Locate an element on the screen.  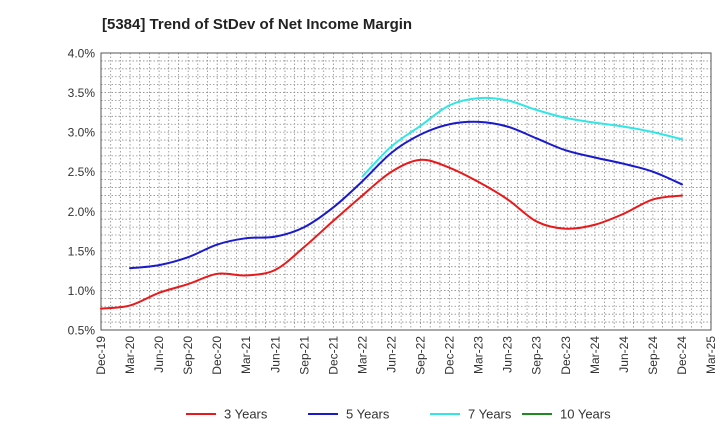
y-tick-label: 3.0% is located at coordinates (82, 133).